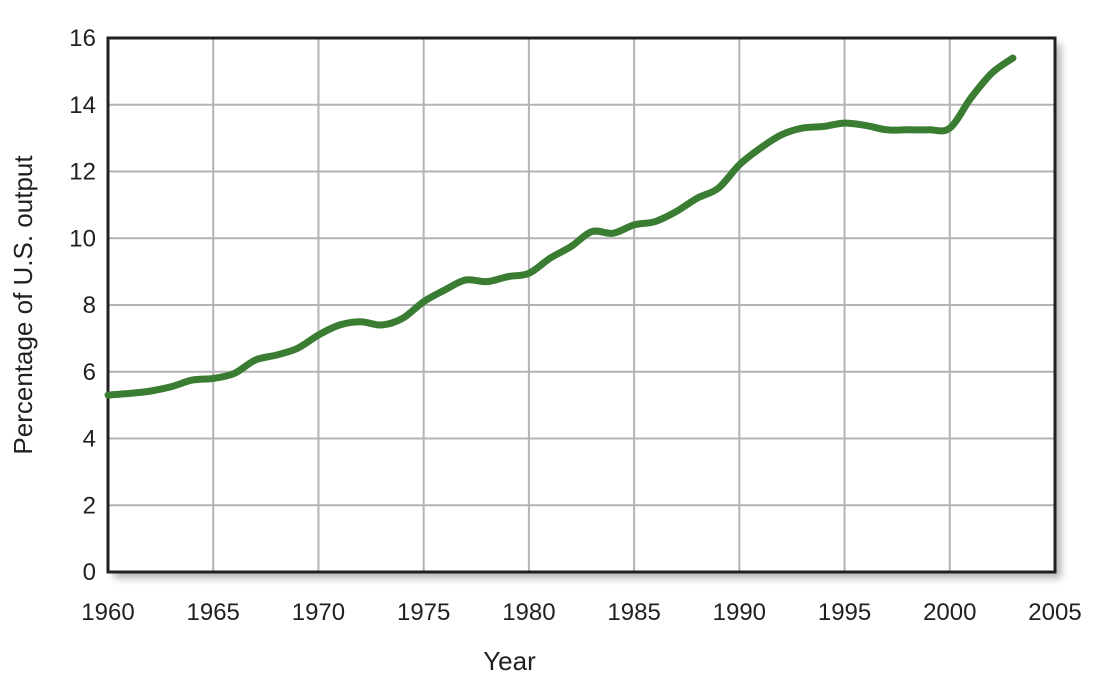  I want to click on x-tick-label: 1975, so click(423, 612).